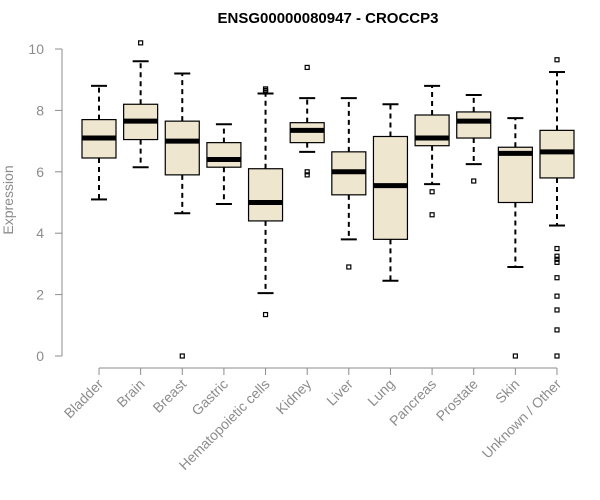 This screenshot has width=600, height=500. I want to click on x-tick-label: Lung, so click(380, 392).